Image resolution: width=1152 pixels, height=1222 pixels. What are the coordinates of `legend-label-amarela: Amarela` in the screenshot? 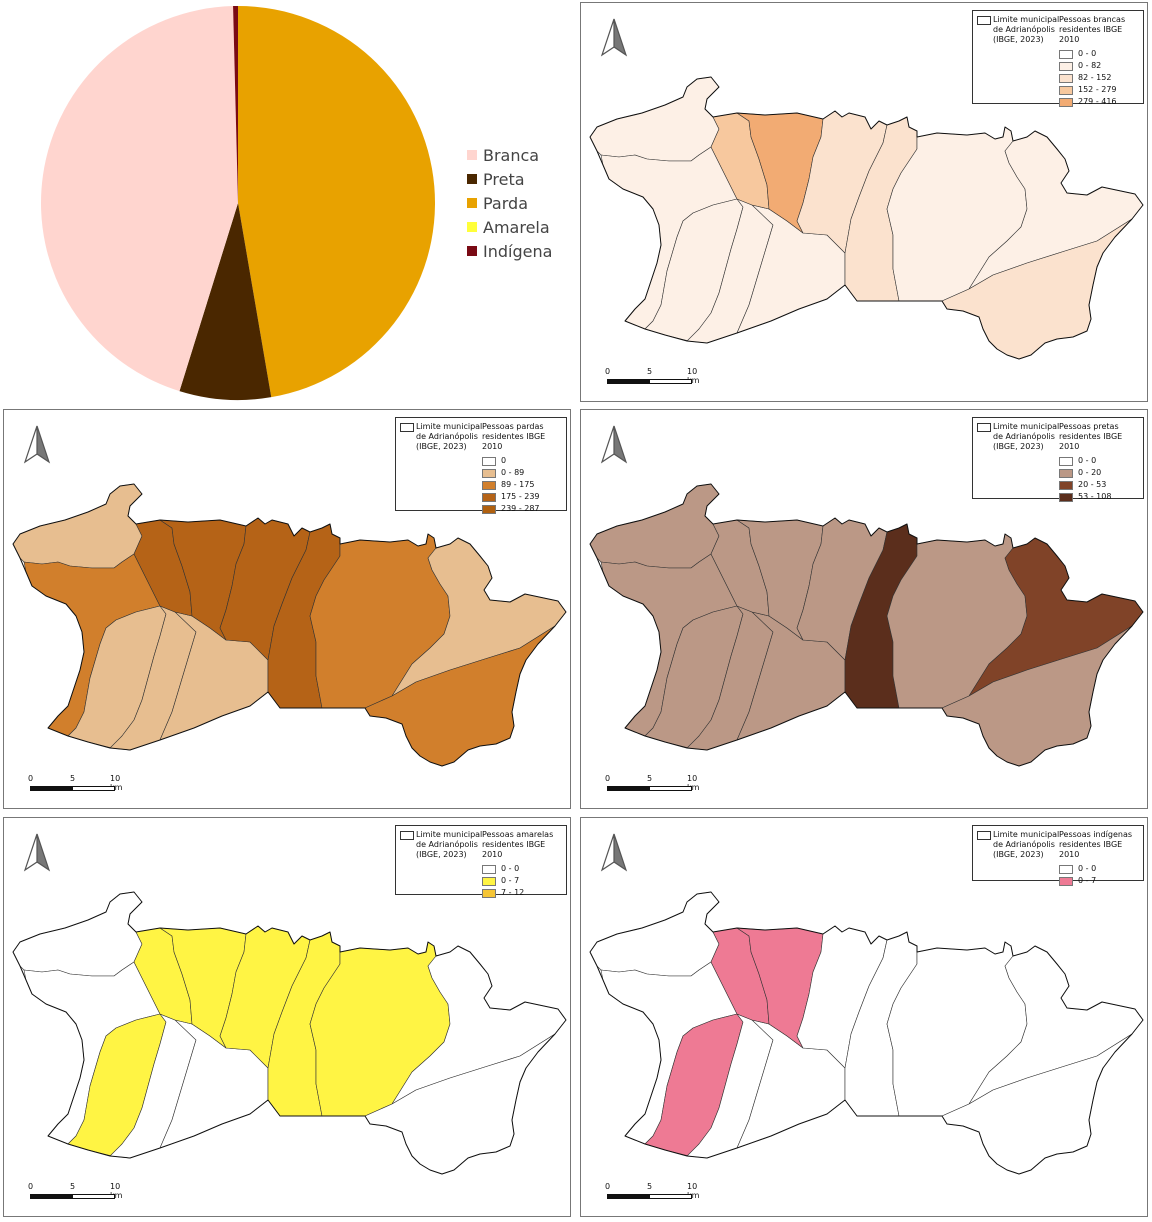 It's located at (516, 227).